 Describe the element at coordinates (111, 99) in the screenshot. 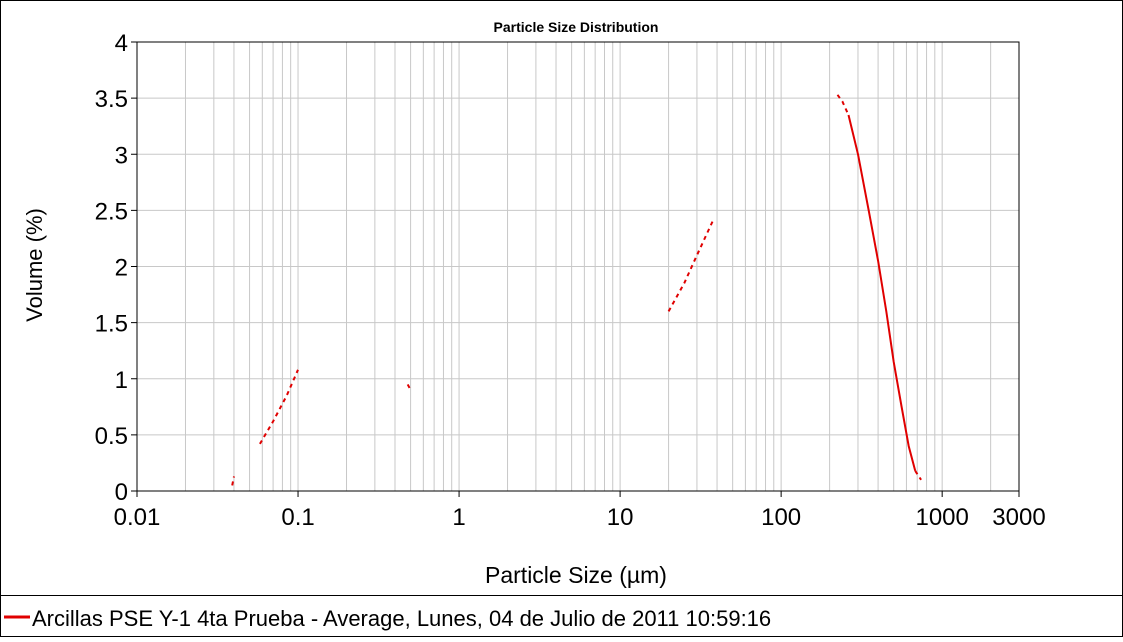

I see `y-tick-label: 3.5` at that location.